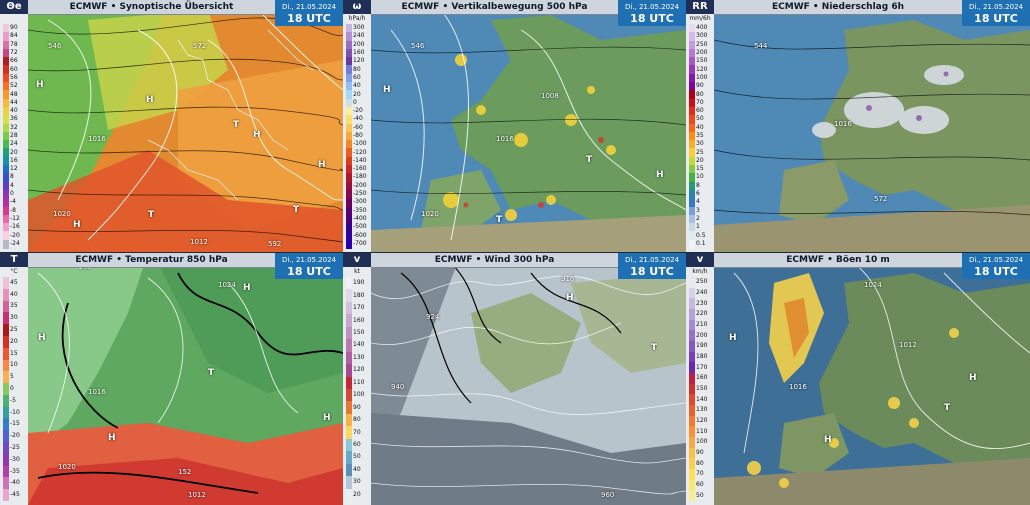 The width and height of the screenshot is (1030, 505). What do you see at coordinates (227, 285) in the screenshot?
I see `isoline-label: 1024` at bounding box center [227, 285].